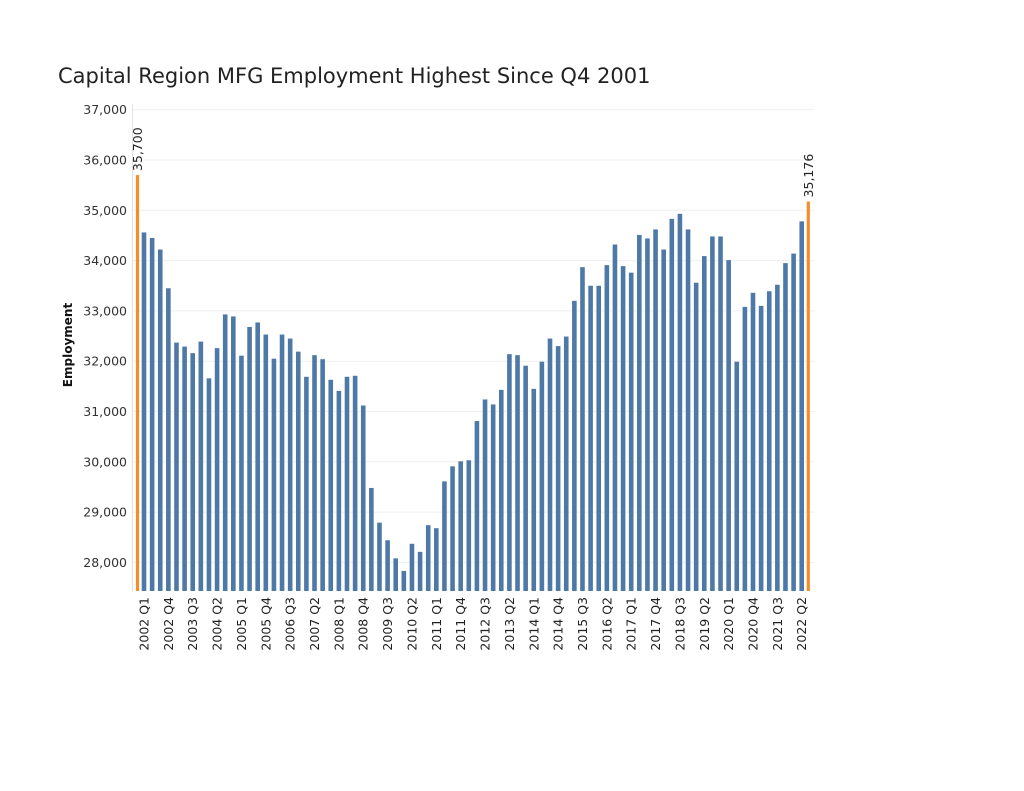  I want to click on highlight-bar-end, so click(808, 396).